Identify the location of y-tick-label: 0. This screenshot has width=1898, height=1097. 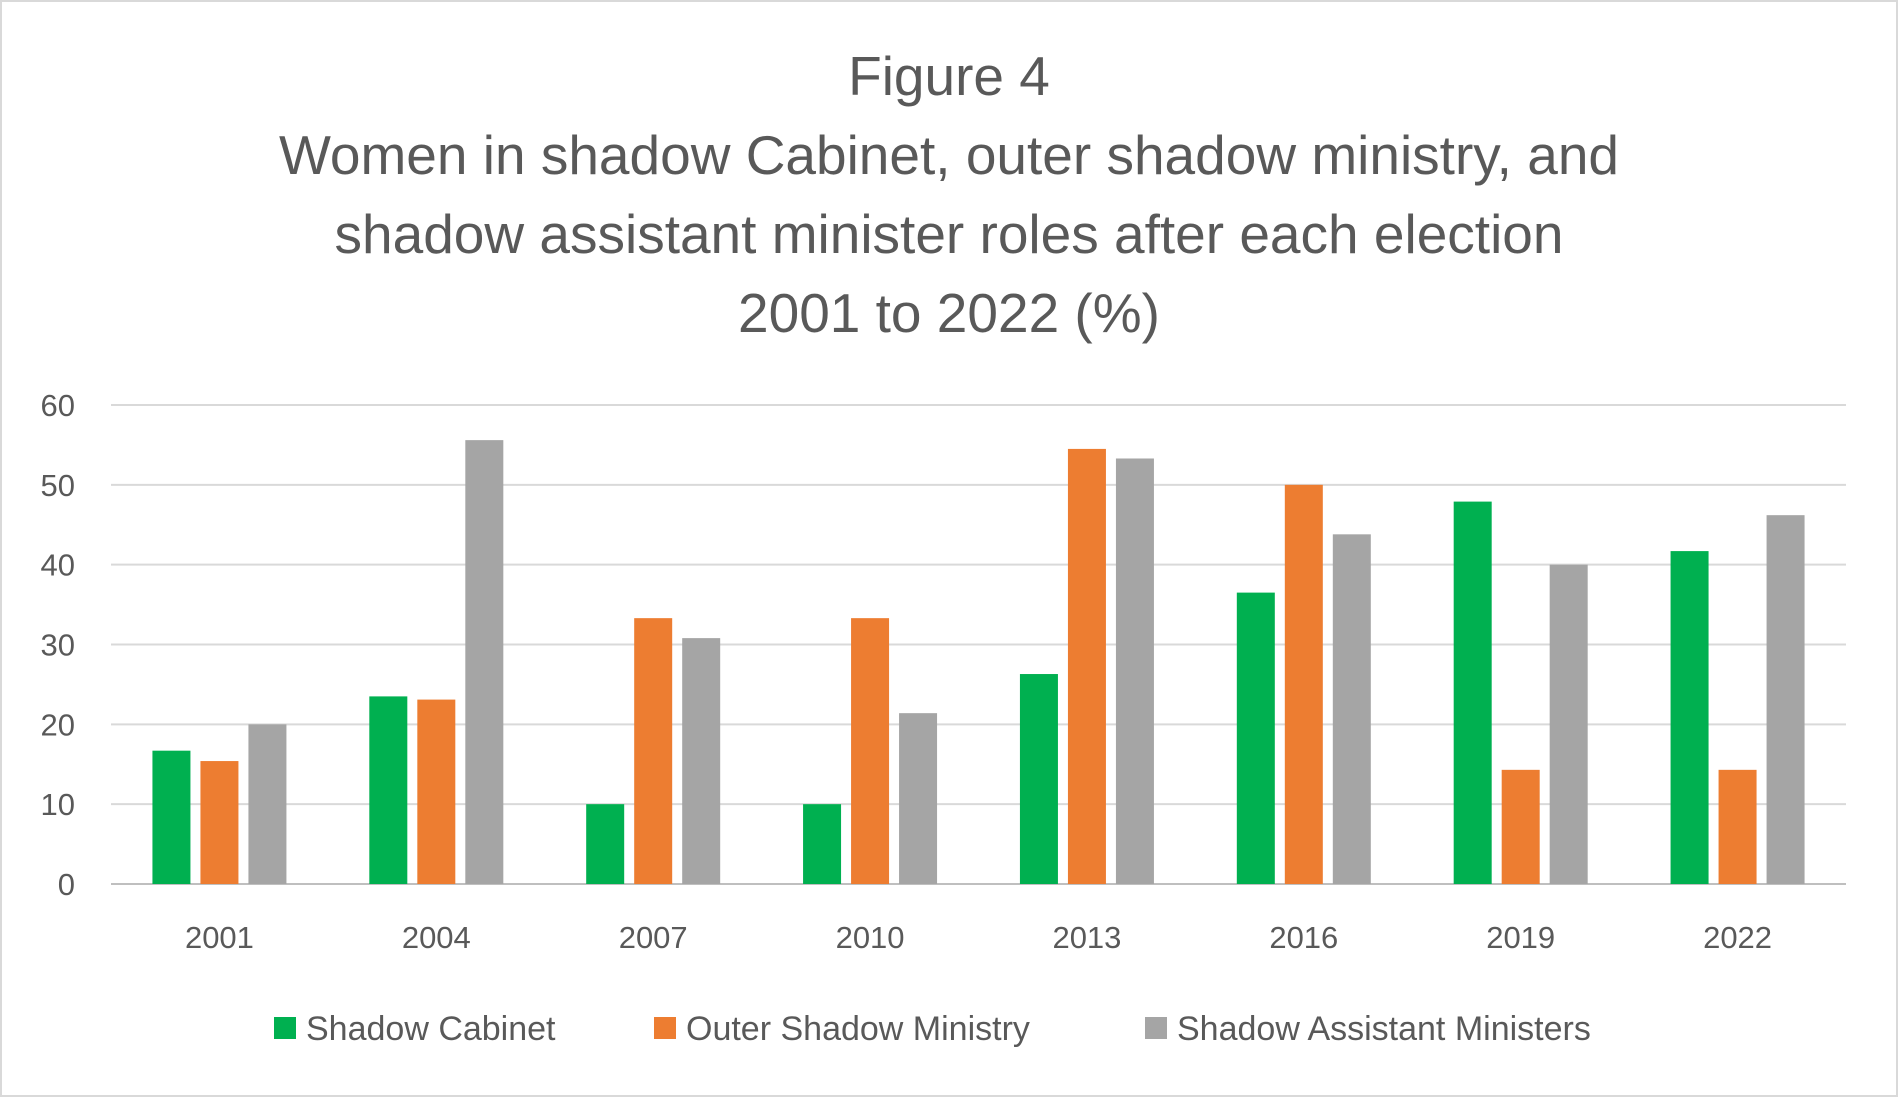
(66, 884).